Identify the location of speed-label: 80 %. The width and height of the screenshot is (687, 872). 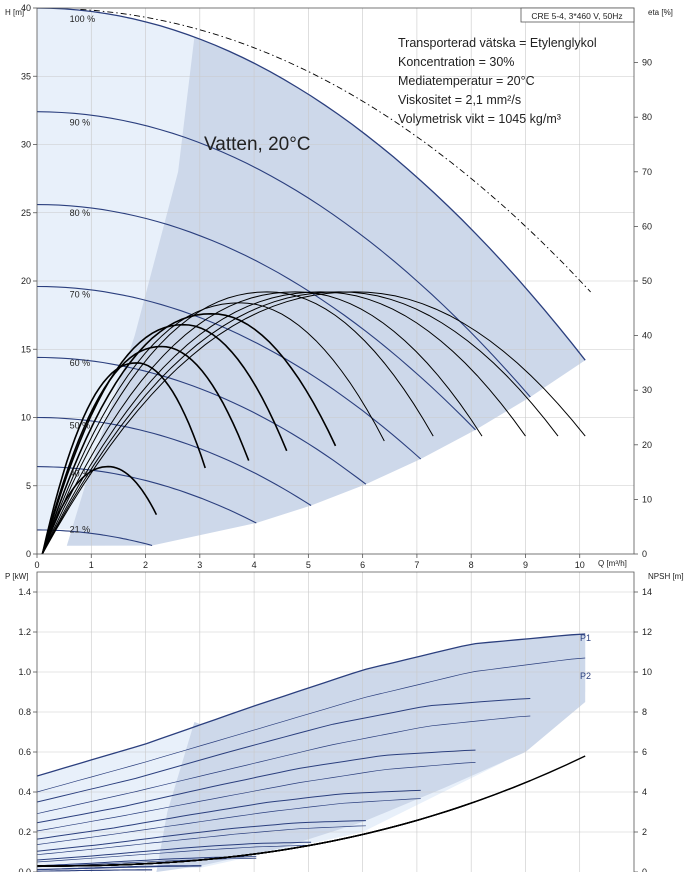
(80, 213).